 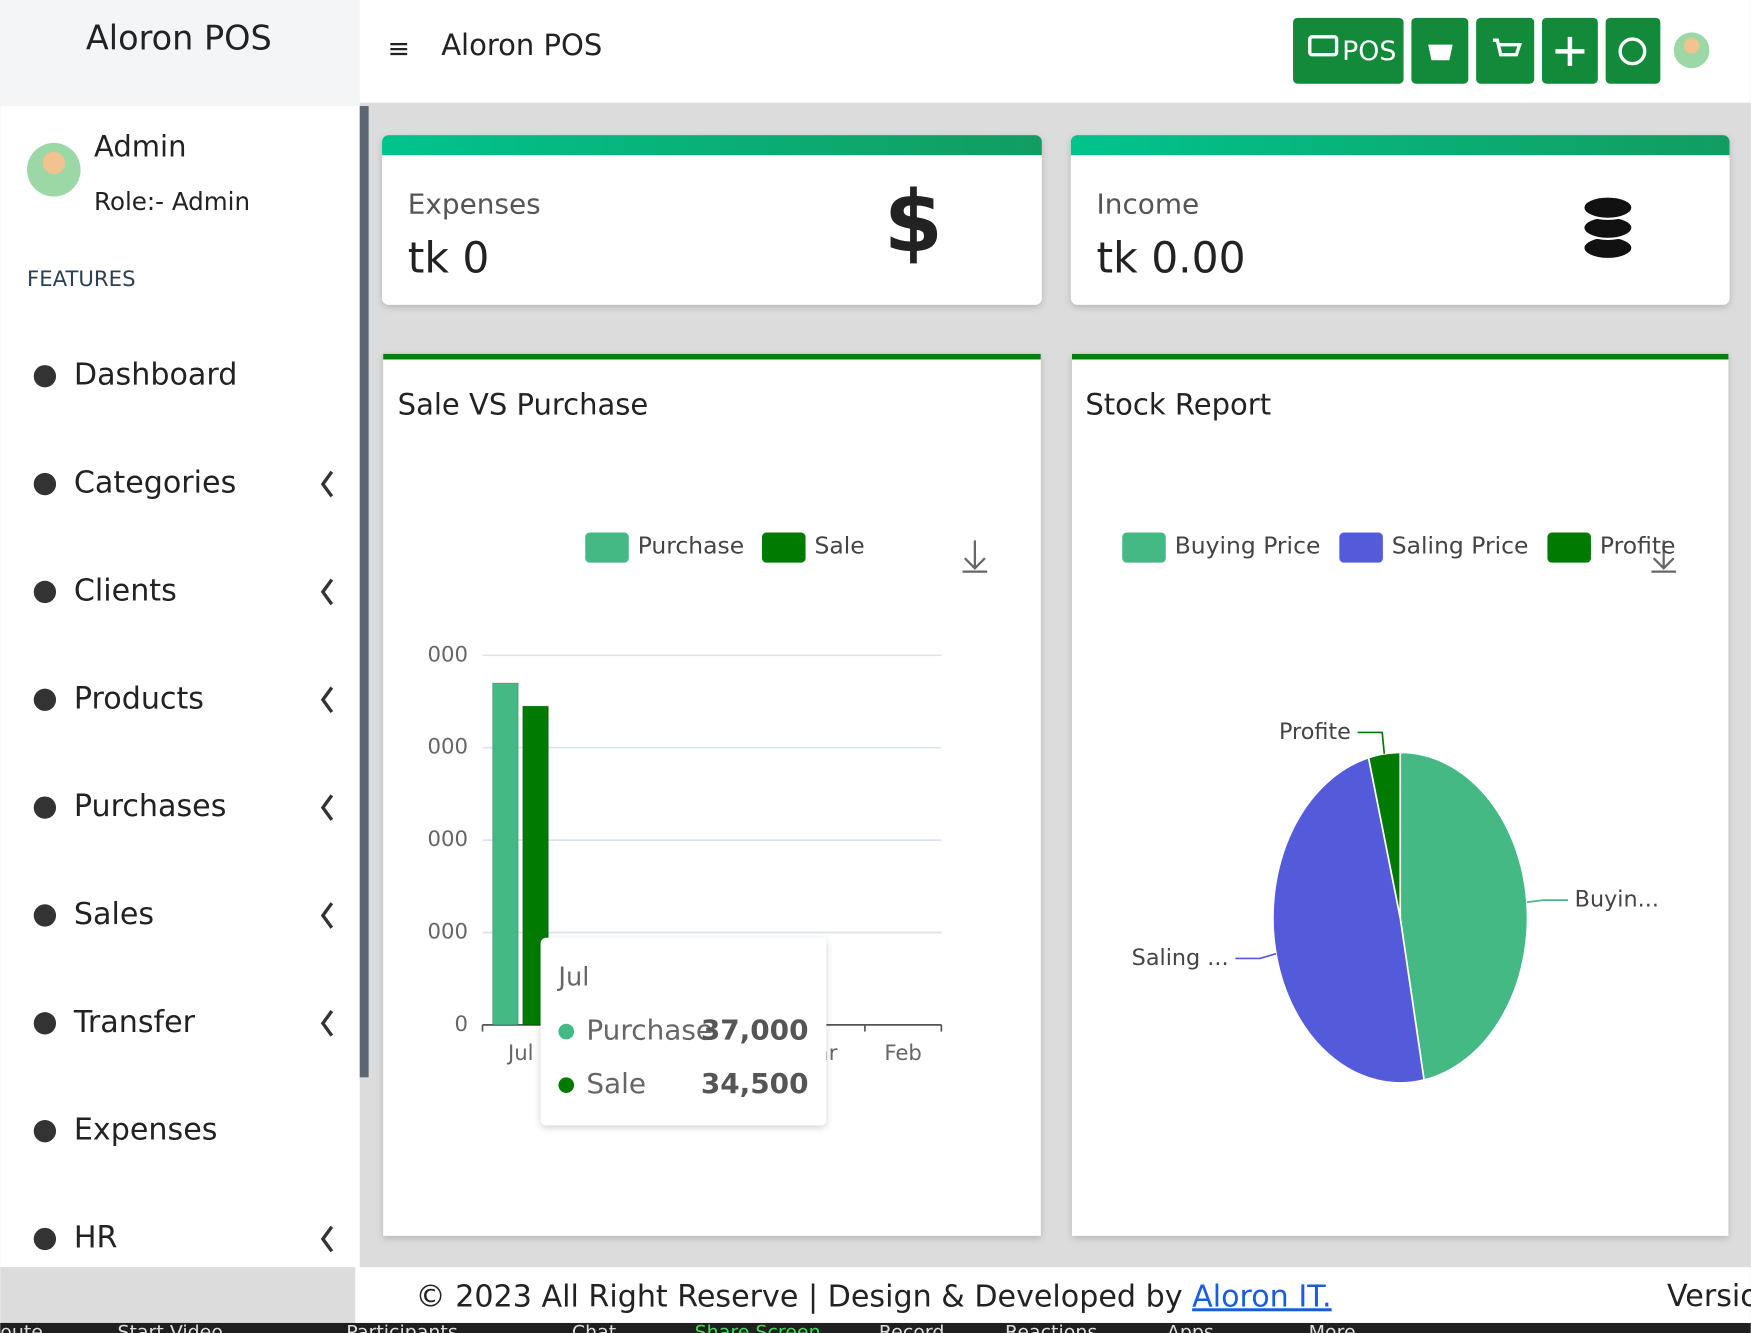 I want to click on cart-button, so click(x=1505, y=50).